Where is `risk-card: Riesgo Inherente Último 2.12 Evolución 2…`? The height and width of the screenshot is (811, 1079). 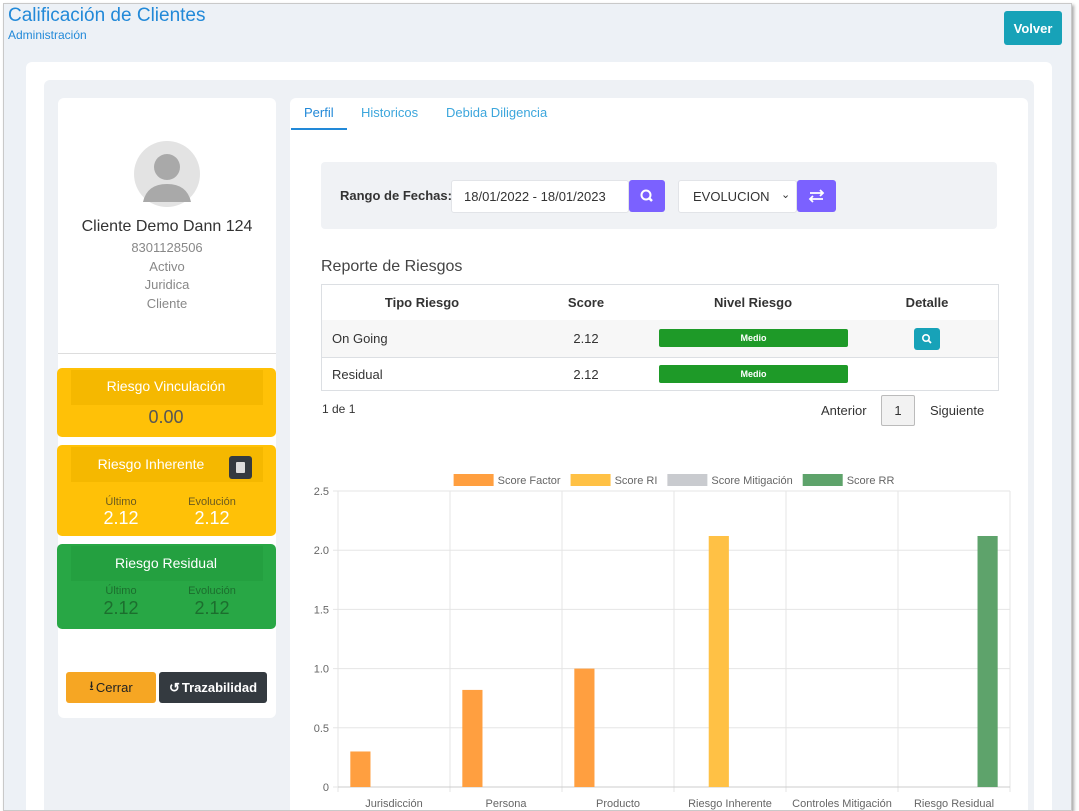
risk-card: Riesgo Inherente Último 2.12 Evolución 2… is located at coordinates (166, 490).